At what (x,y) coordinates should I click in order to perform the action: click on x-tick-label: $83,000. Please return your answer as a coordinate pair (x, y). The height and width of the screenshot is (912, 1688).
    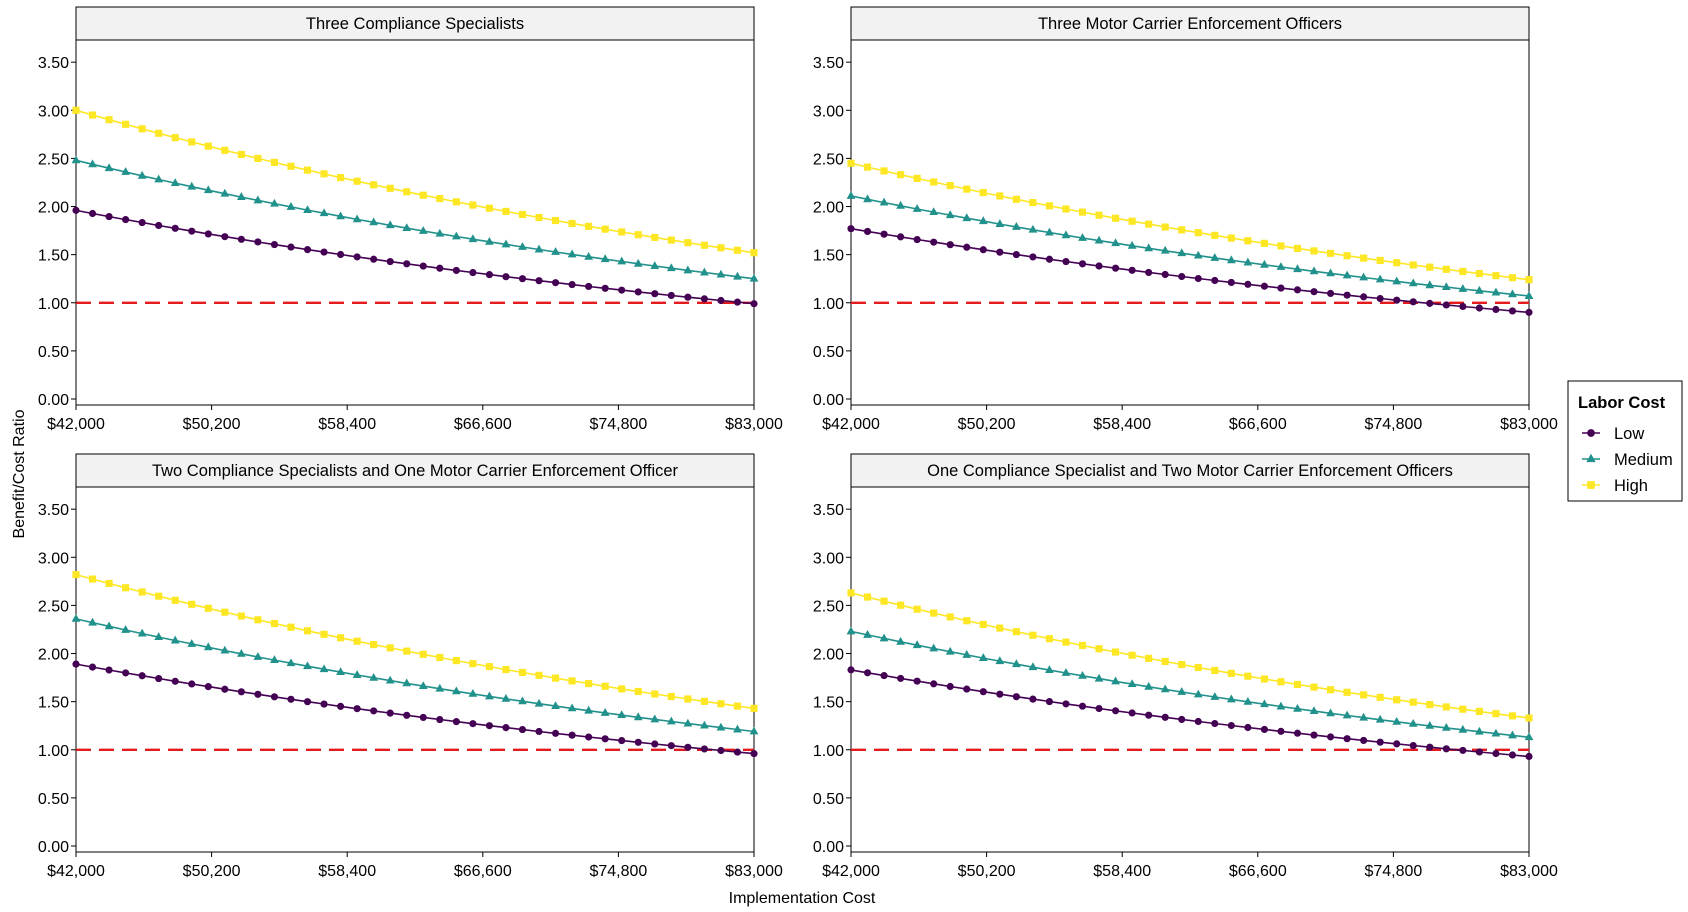
    Looking at the image, I should click on (754, 424).